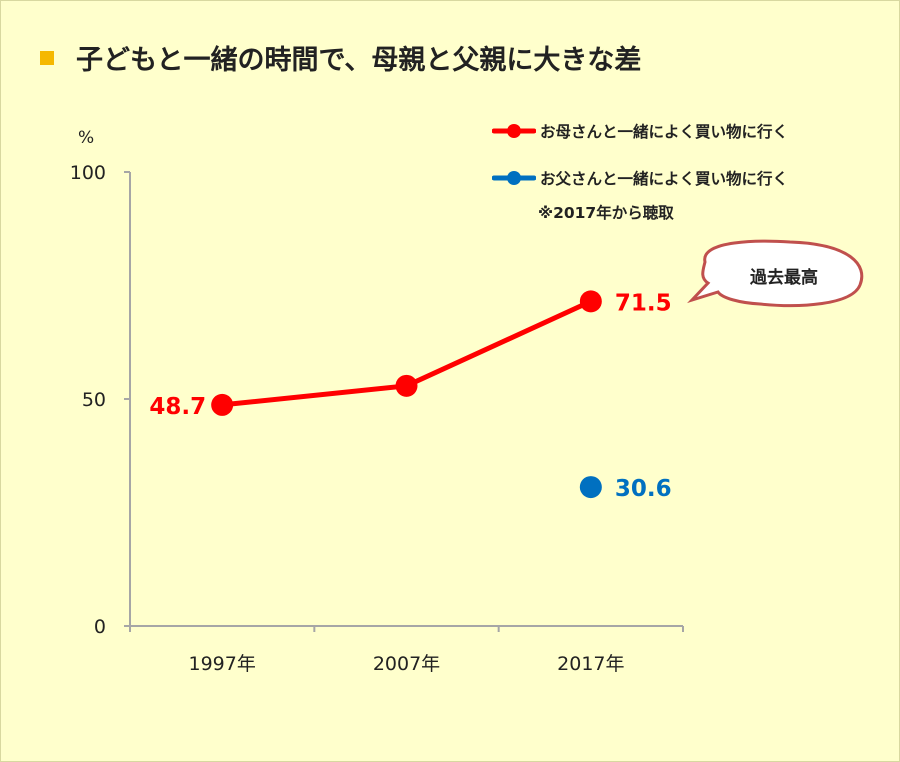  I want to click on x-tick-label: 1997年, so click(221, 664).